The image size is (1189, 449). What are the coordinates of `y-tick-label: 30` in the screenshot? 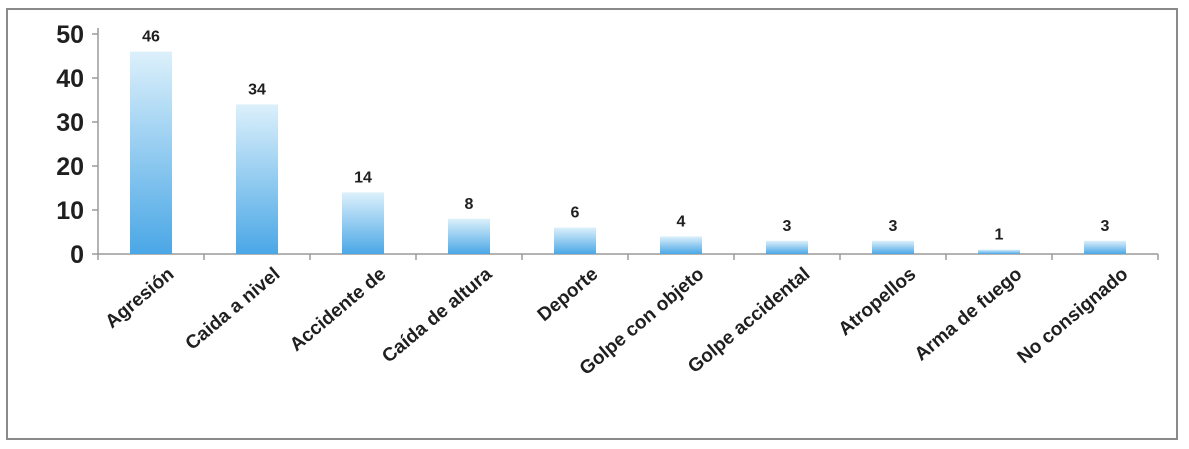 It's located at (70, 123).